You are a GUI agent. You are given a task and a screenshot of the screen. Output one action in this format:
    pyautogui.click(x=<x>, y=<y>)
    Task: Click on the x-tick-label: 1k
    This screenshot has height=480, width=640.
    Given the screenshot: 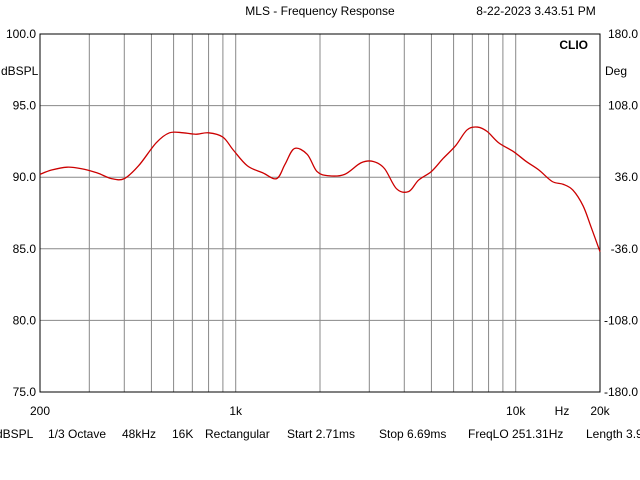 What is the action you would take?
    pyautogui.click(x=236, y=411)
    